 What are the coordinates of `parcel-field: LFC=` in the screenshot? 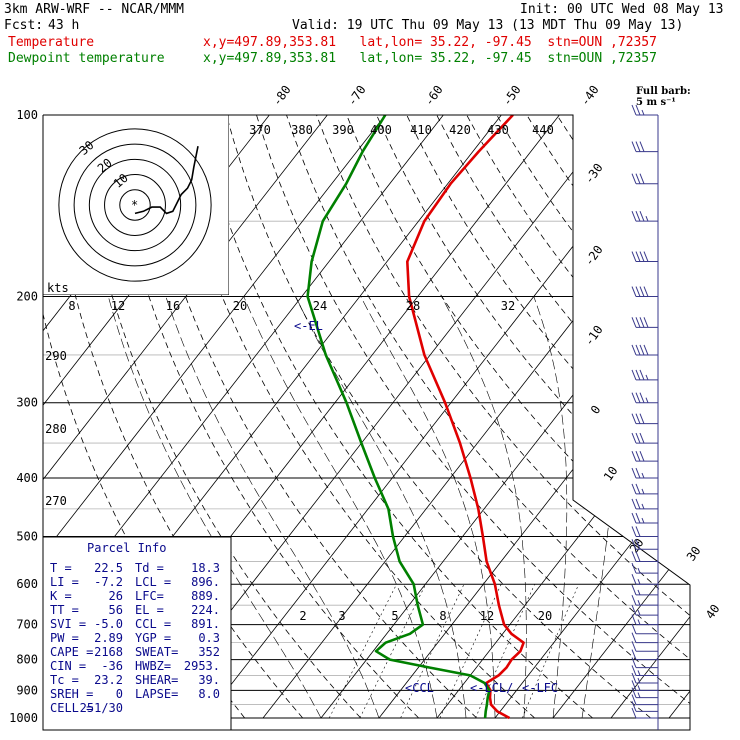 It's located at (149, 596).